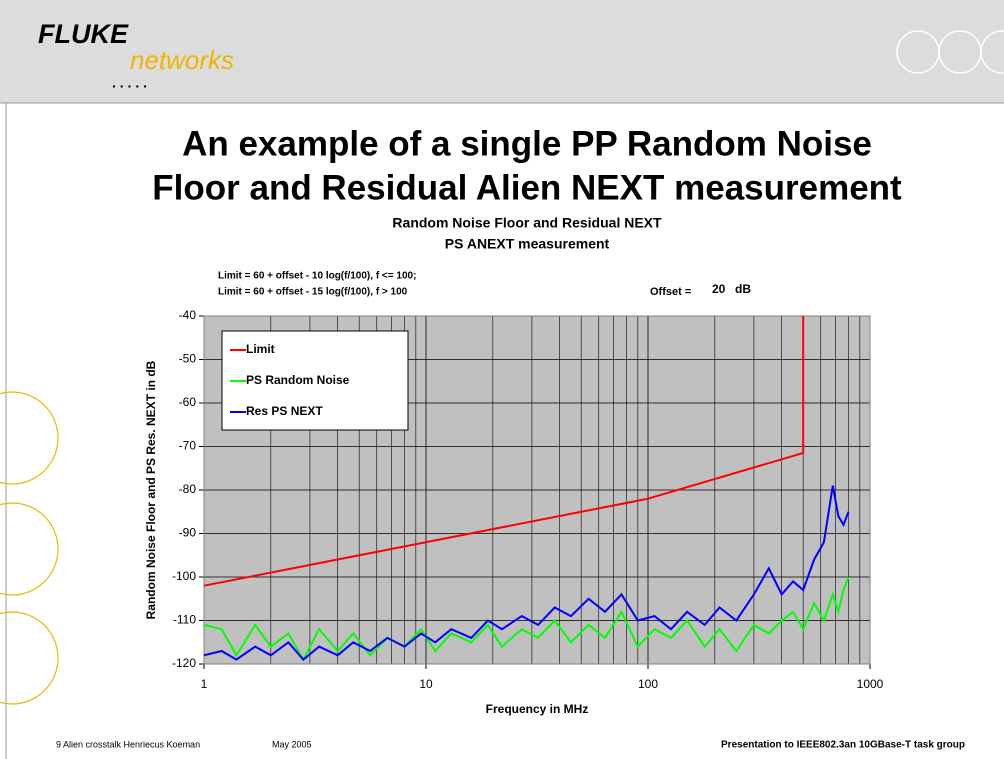 This screenshot has width=1004, height=759. I want to click on logo-dots: . . . . ., so click(129, 83).